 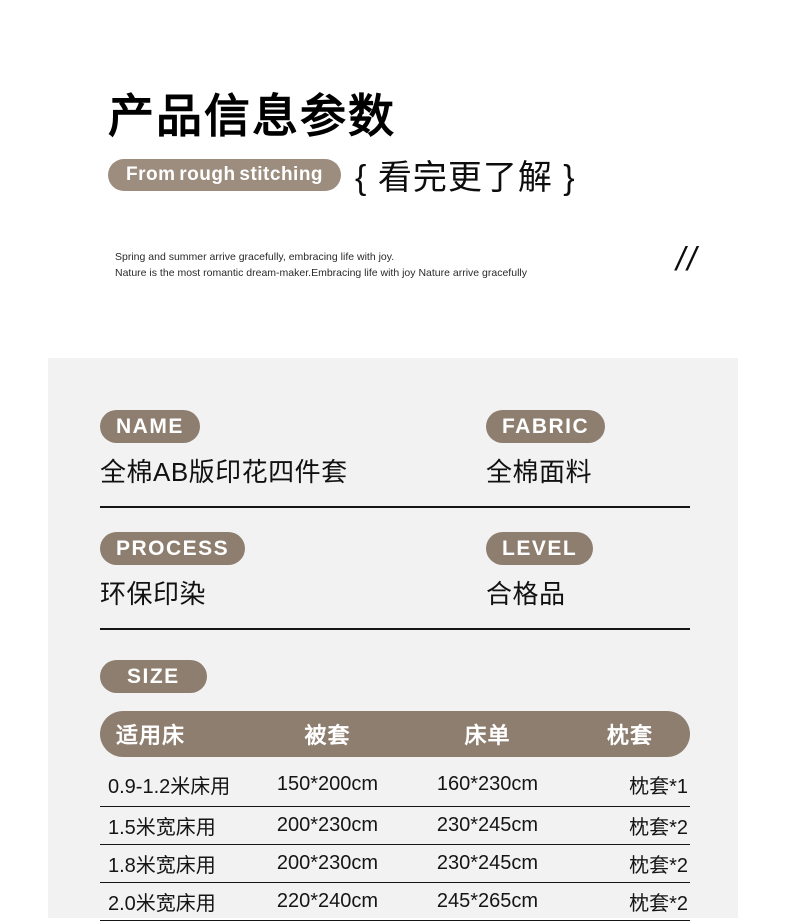 I want to click on subtitle-cn: { 看完更了解 }, so click(x=465, y=178).